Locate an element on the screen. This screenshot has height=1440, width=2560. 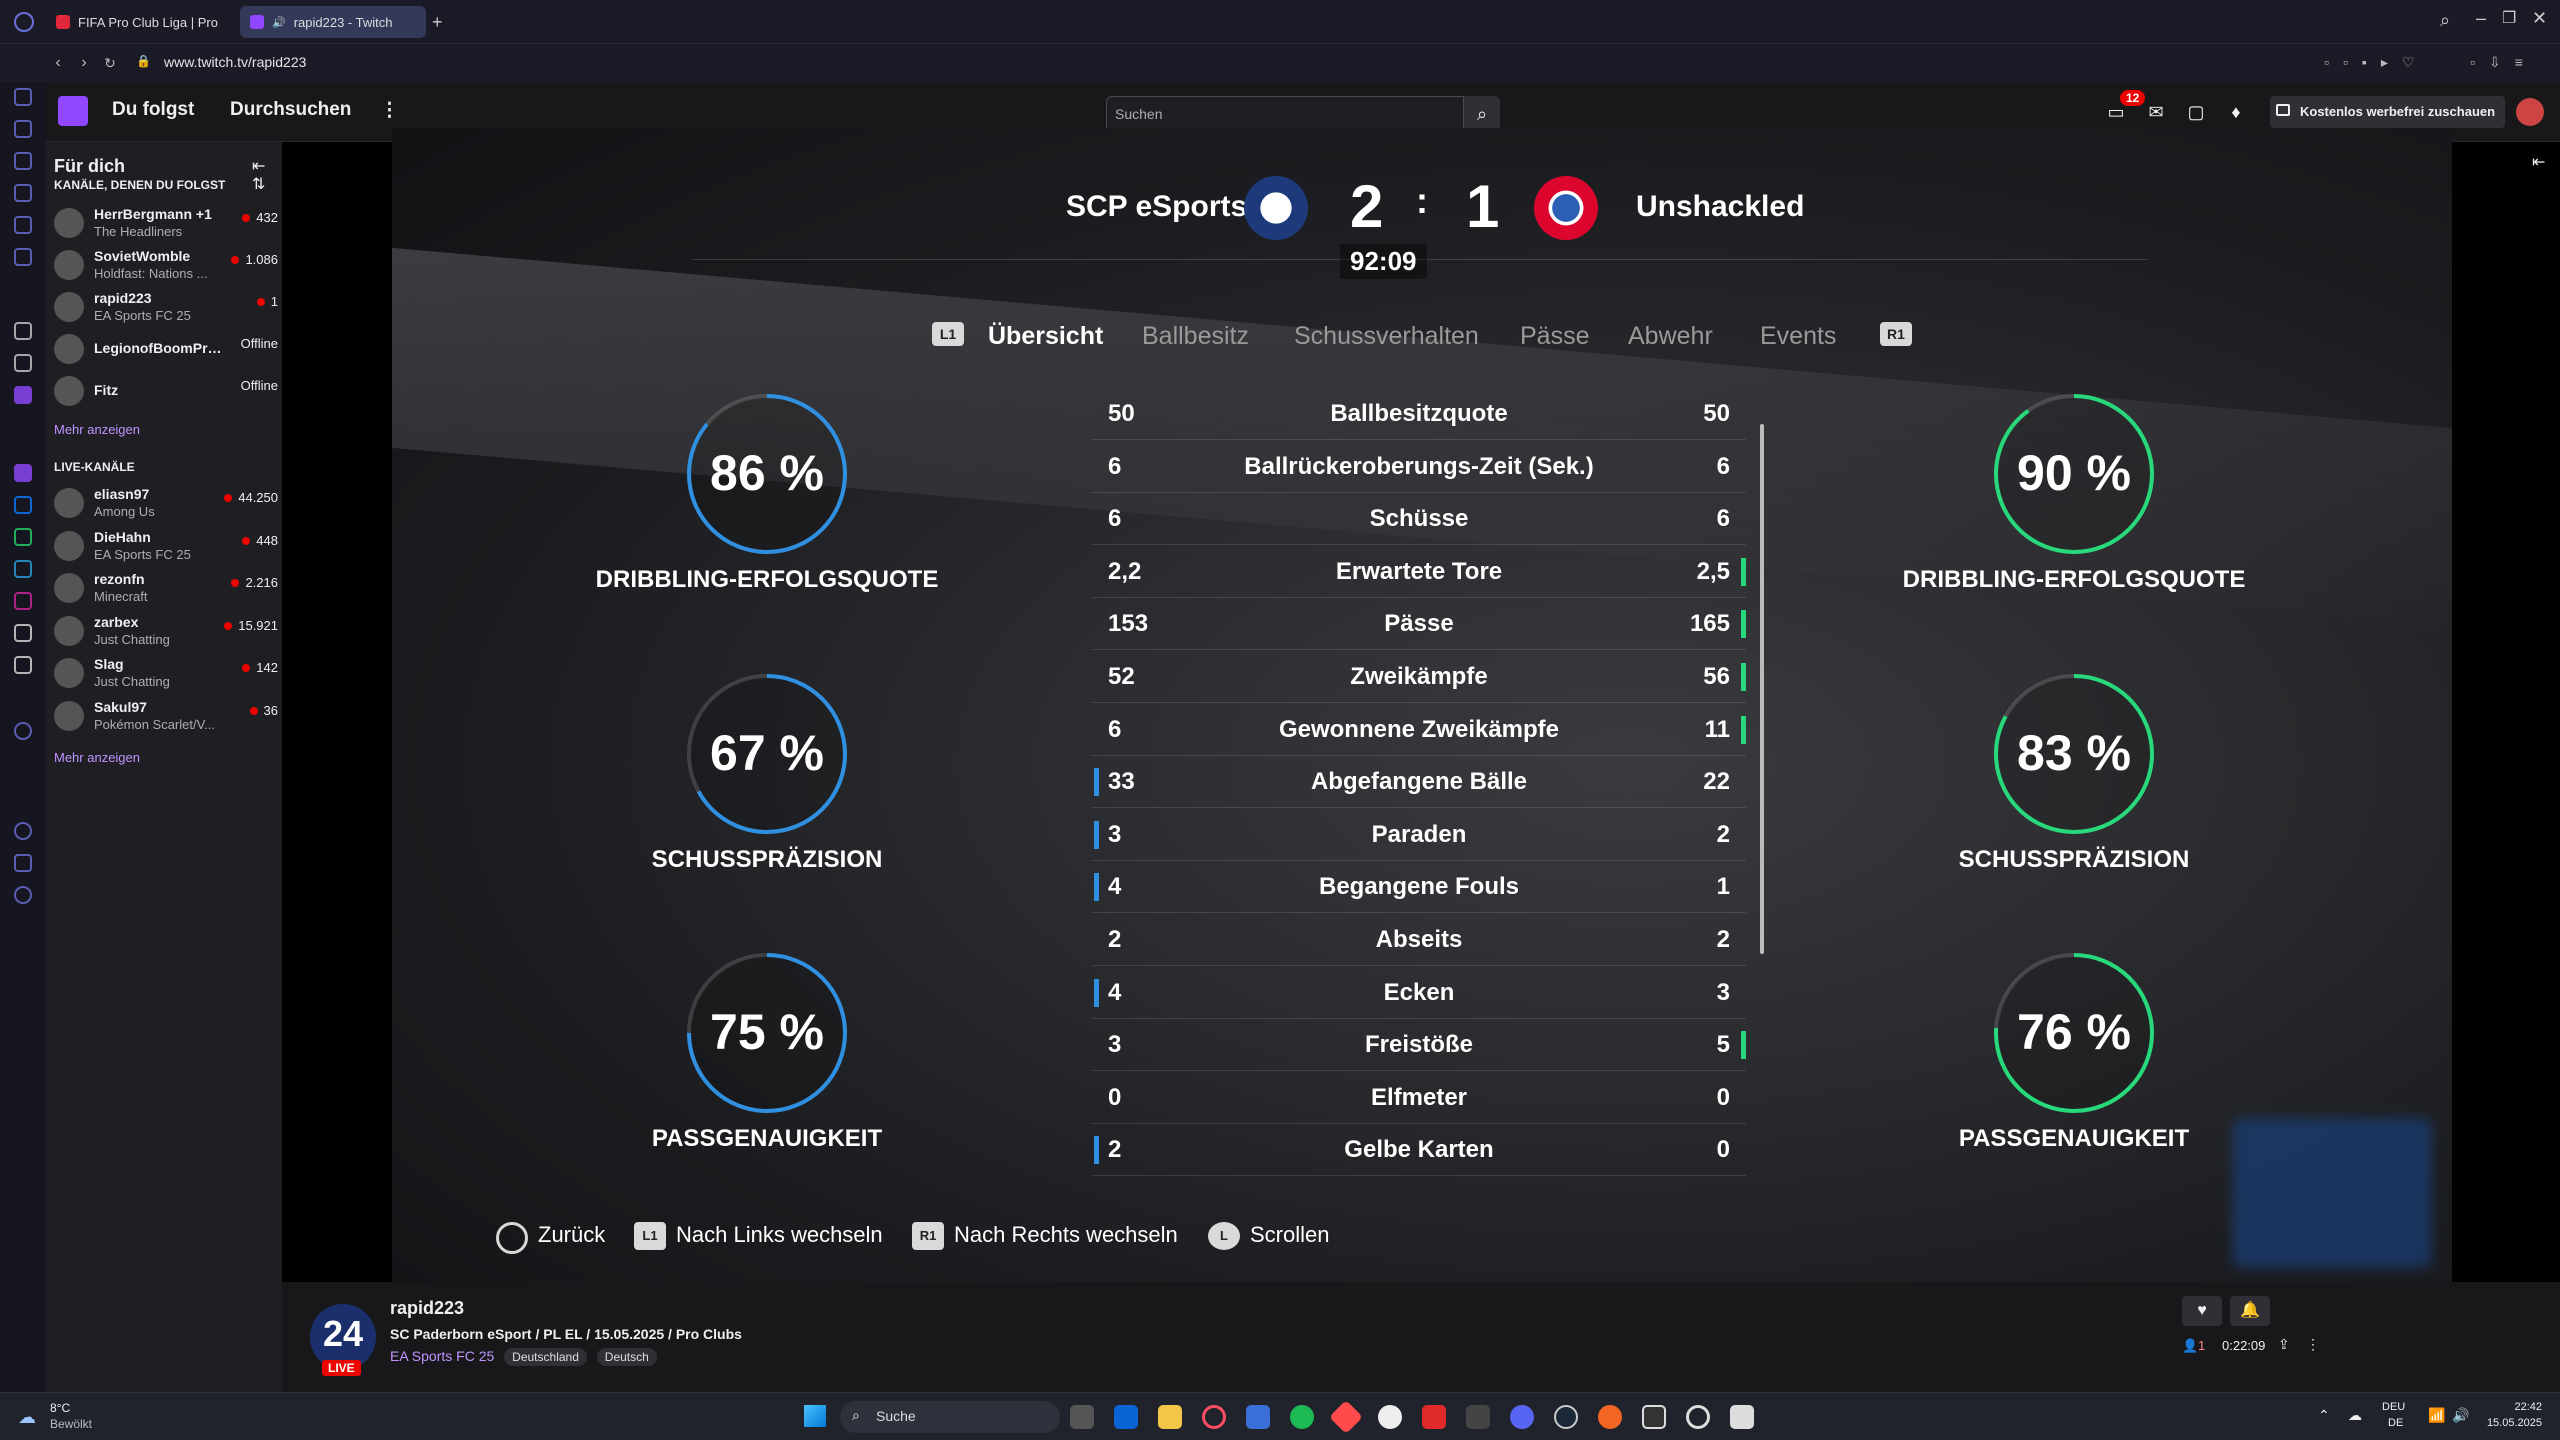
channel-item: HerrBergmann +1 The Headliners 432 is located at coordinates (166, 225).